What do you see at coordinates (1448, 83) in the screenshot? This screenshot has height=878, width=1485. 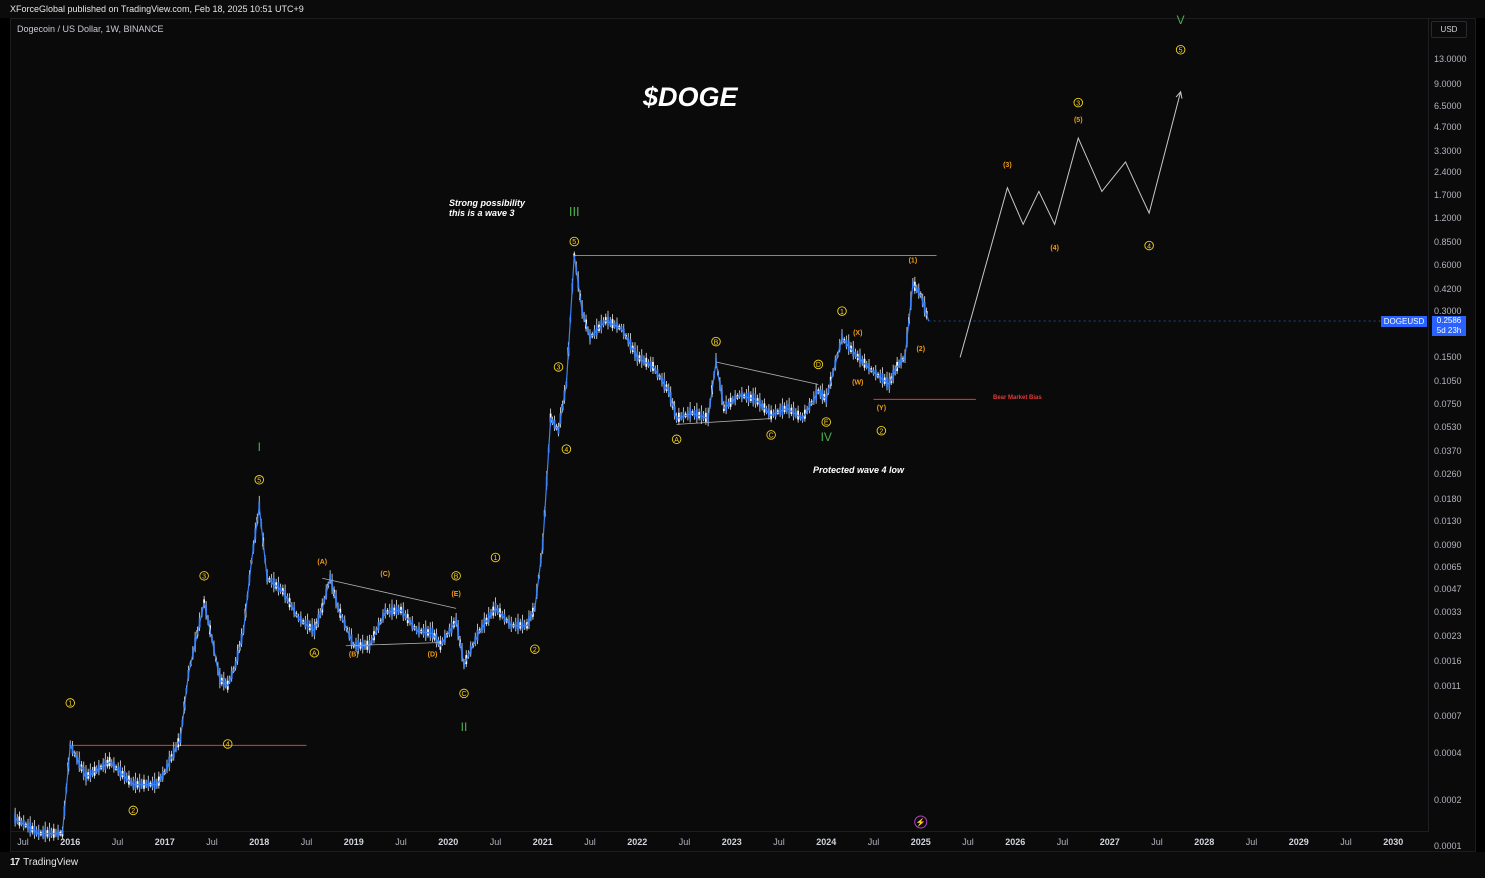 I see `price-tick-label: 9.0000` at bounding box center [1448, 83].